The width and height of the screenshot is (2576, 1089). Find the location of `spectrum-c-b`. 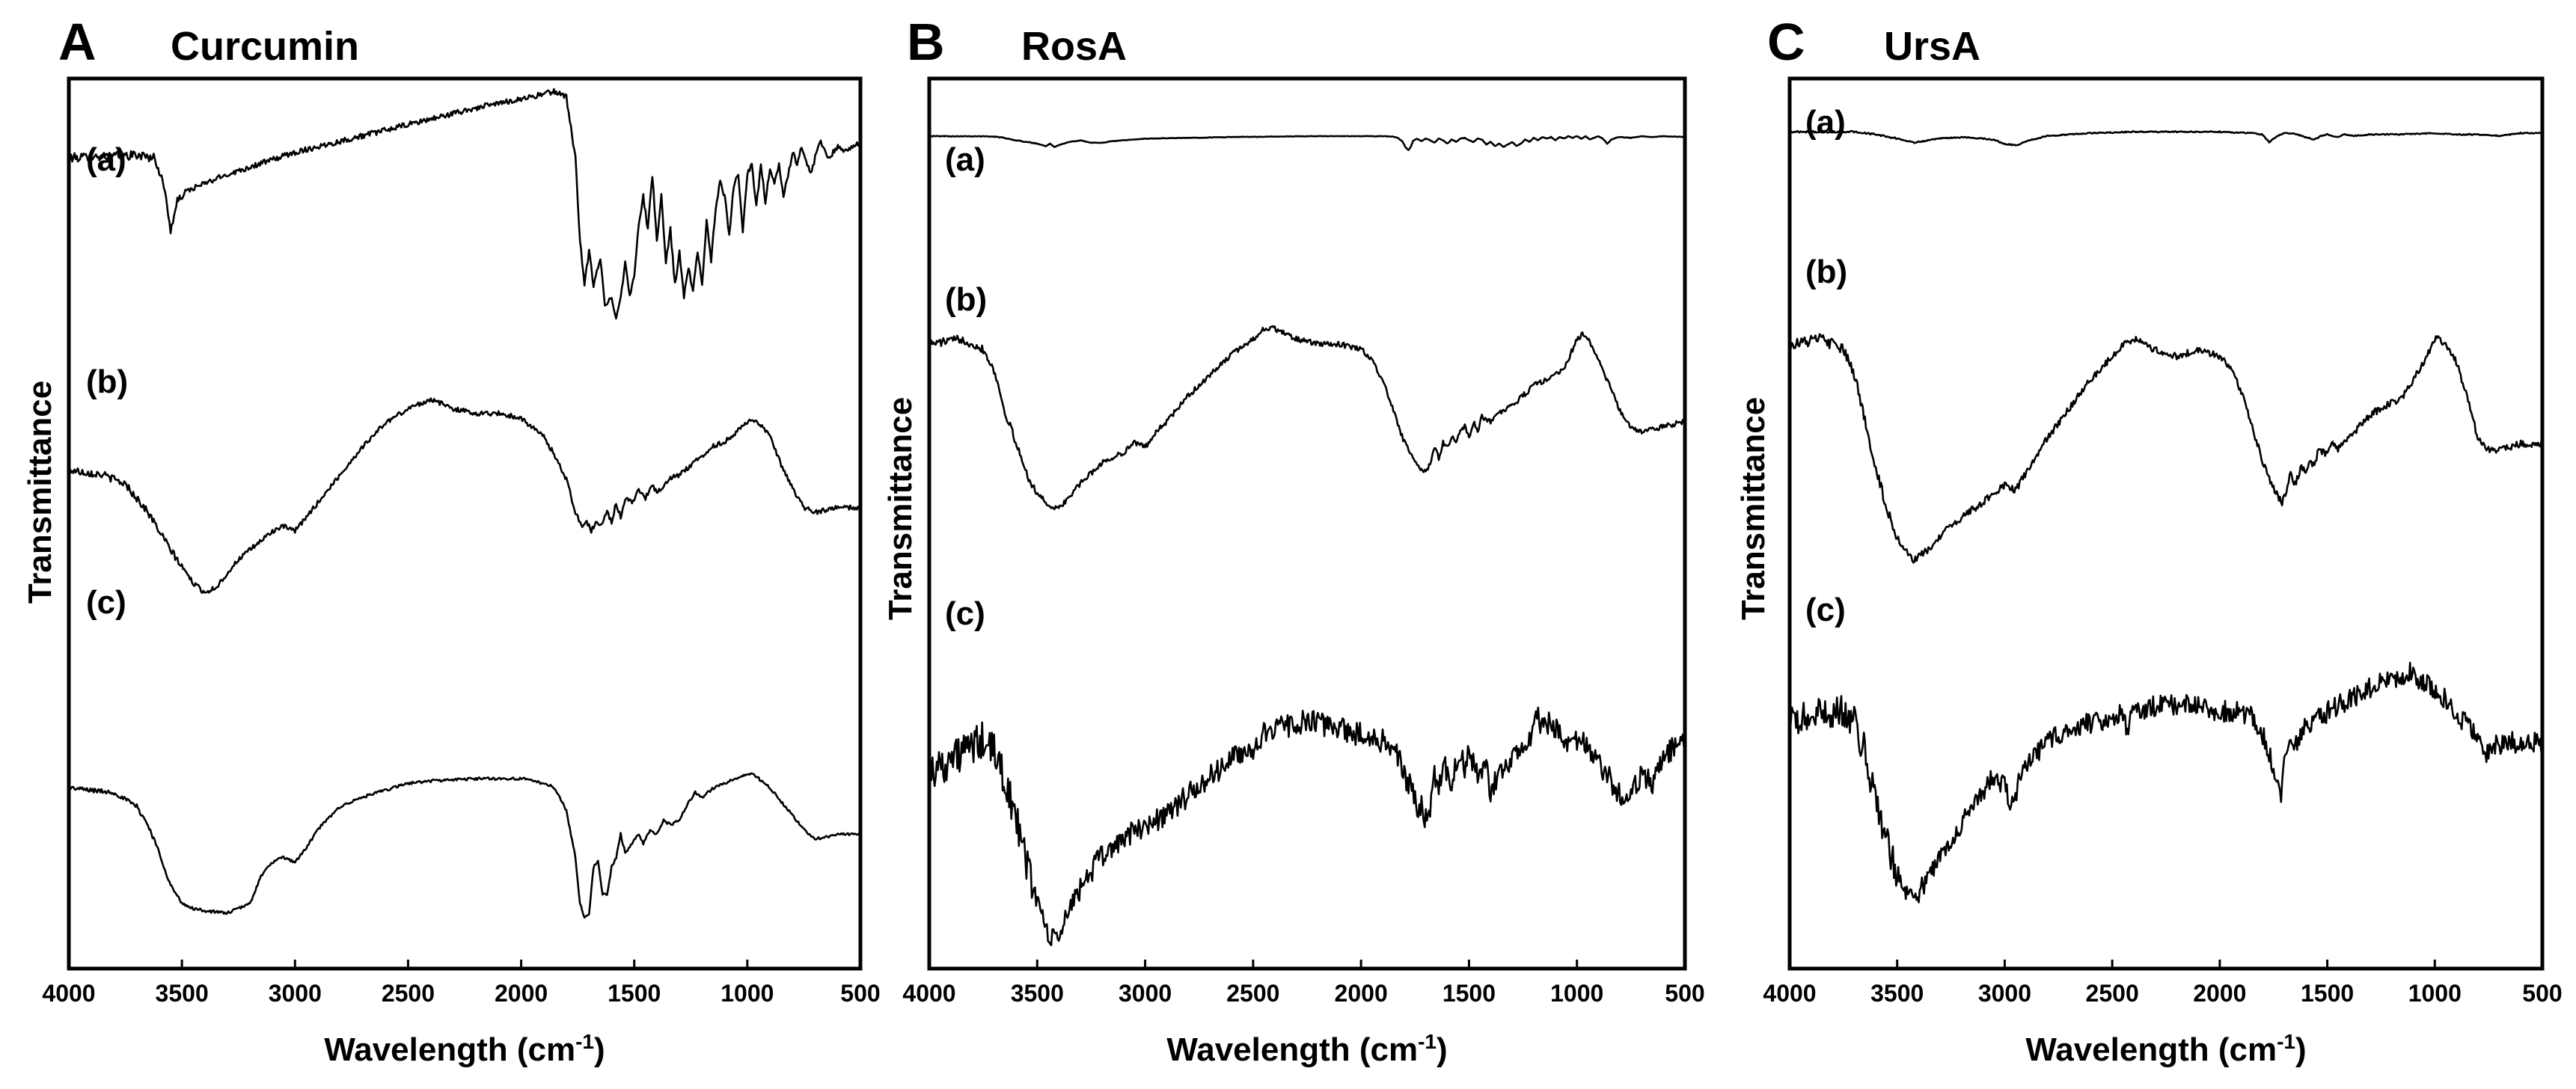

spectrum-c-b is located at coordinates (2166, 448).